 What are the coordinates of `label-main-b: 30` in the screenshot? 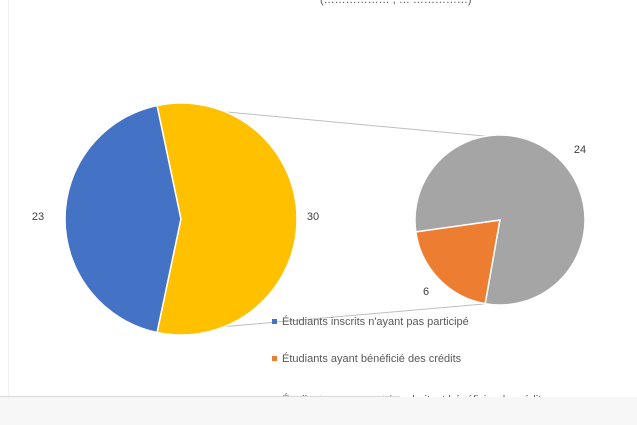 It's located at (313, 217).